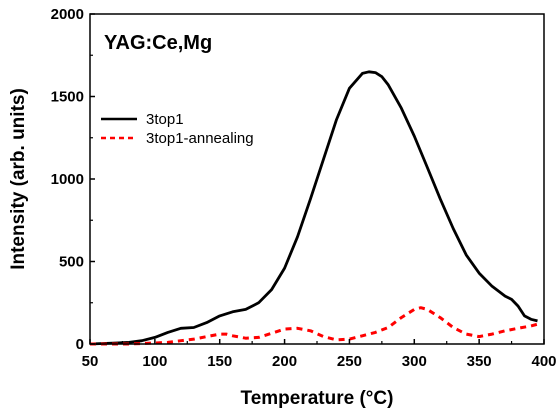 This screenshot has width=560, height=413. I want to click on x-tick-label-0: 50, so click(90, 361).